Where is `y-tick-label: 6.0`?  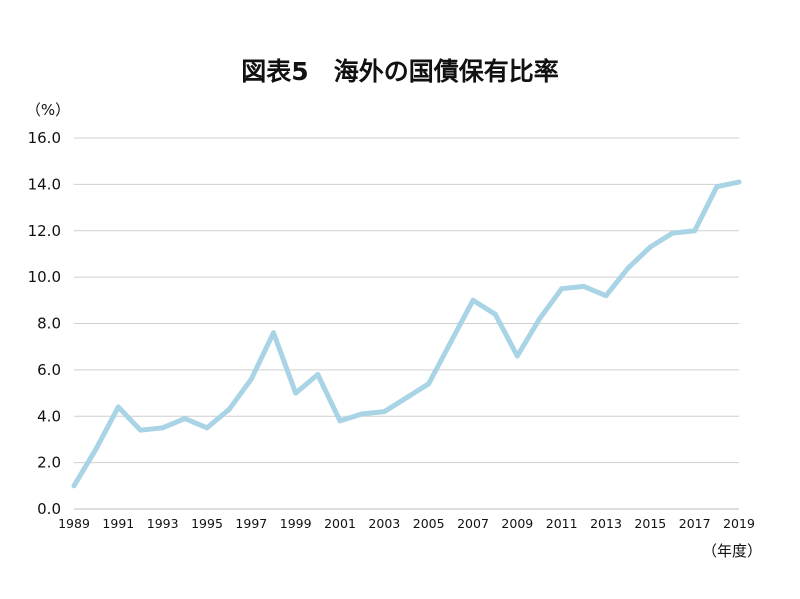
y-tick-label: 6.0 is located at coordinates (49, 370).